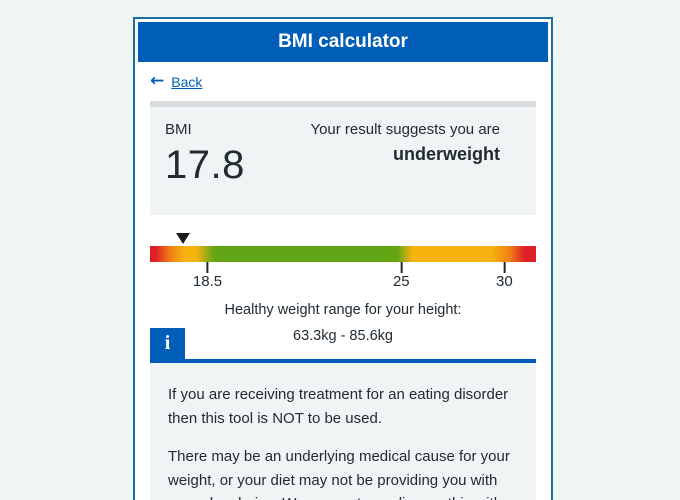  Describe the element at coordinates (343, 239) in the screenshot. I see `gauge-marker-row` at that location.